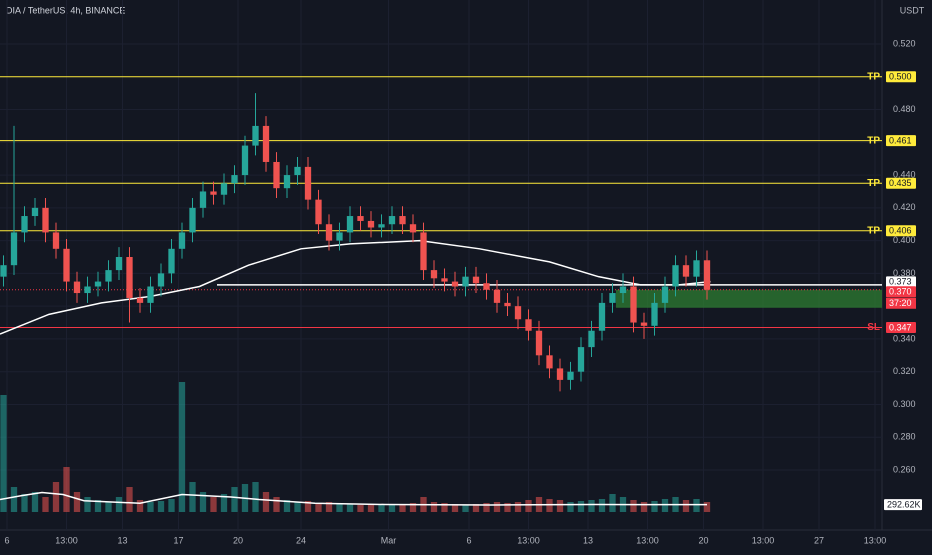 The image size is (932, 555). Describe the element at coordinates (900, 282) in the screenshot. I see `entry-value-label: 0.373` at that location.